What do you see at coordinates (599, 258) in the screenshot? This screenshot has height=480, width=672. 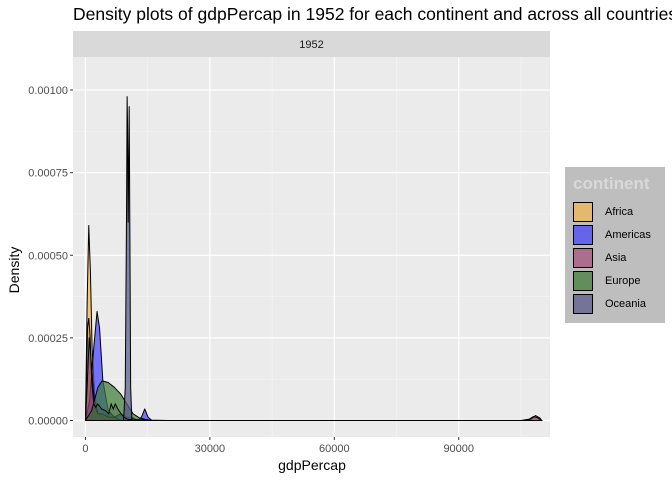 I see `legend-item-asia: Asia` at bounding box center [599, 258].